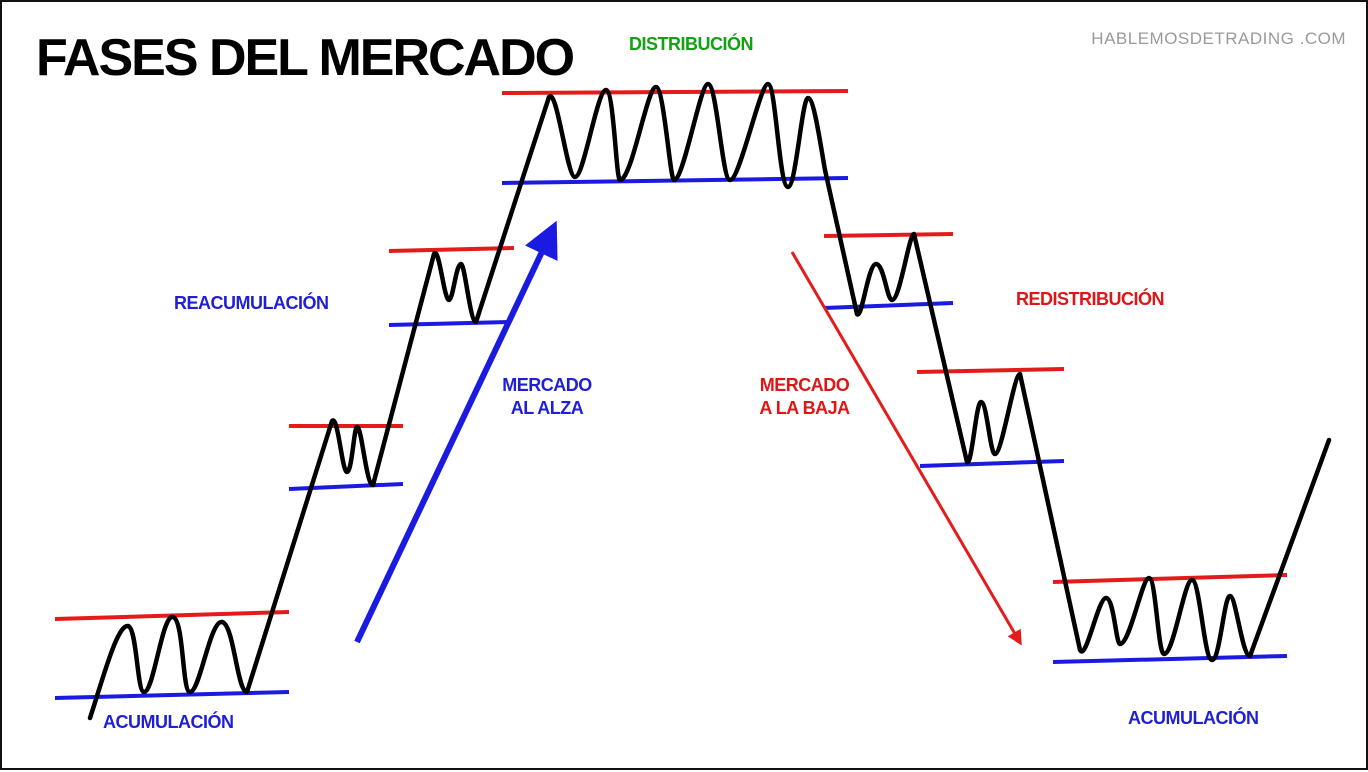  I want to click on label-mercado-a-la-baja-line2: A LA BAJA, so click(804, 408).